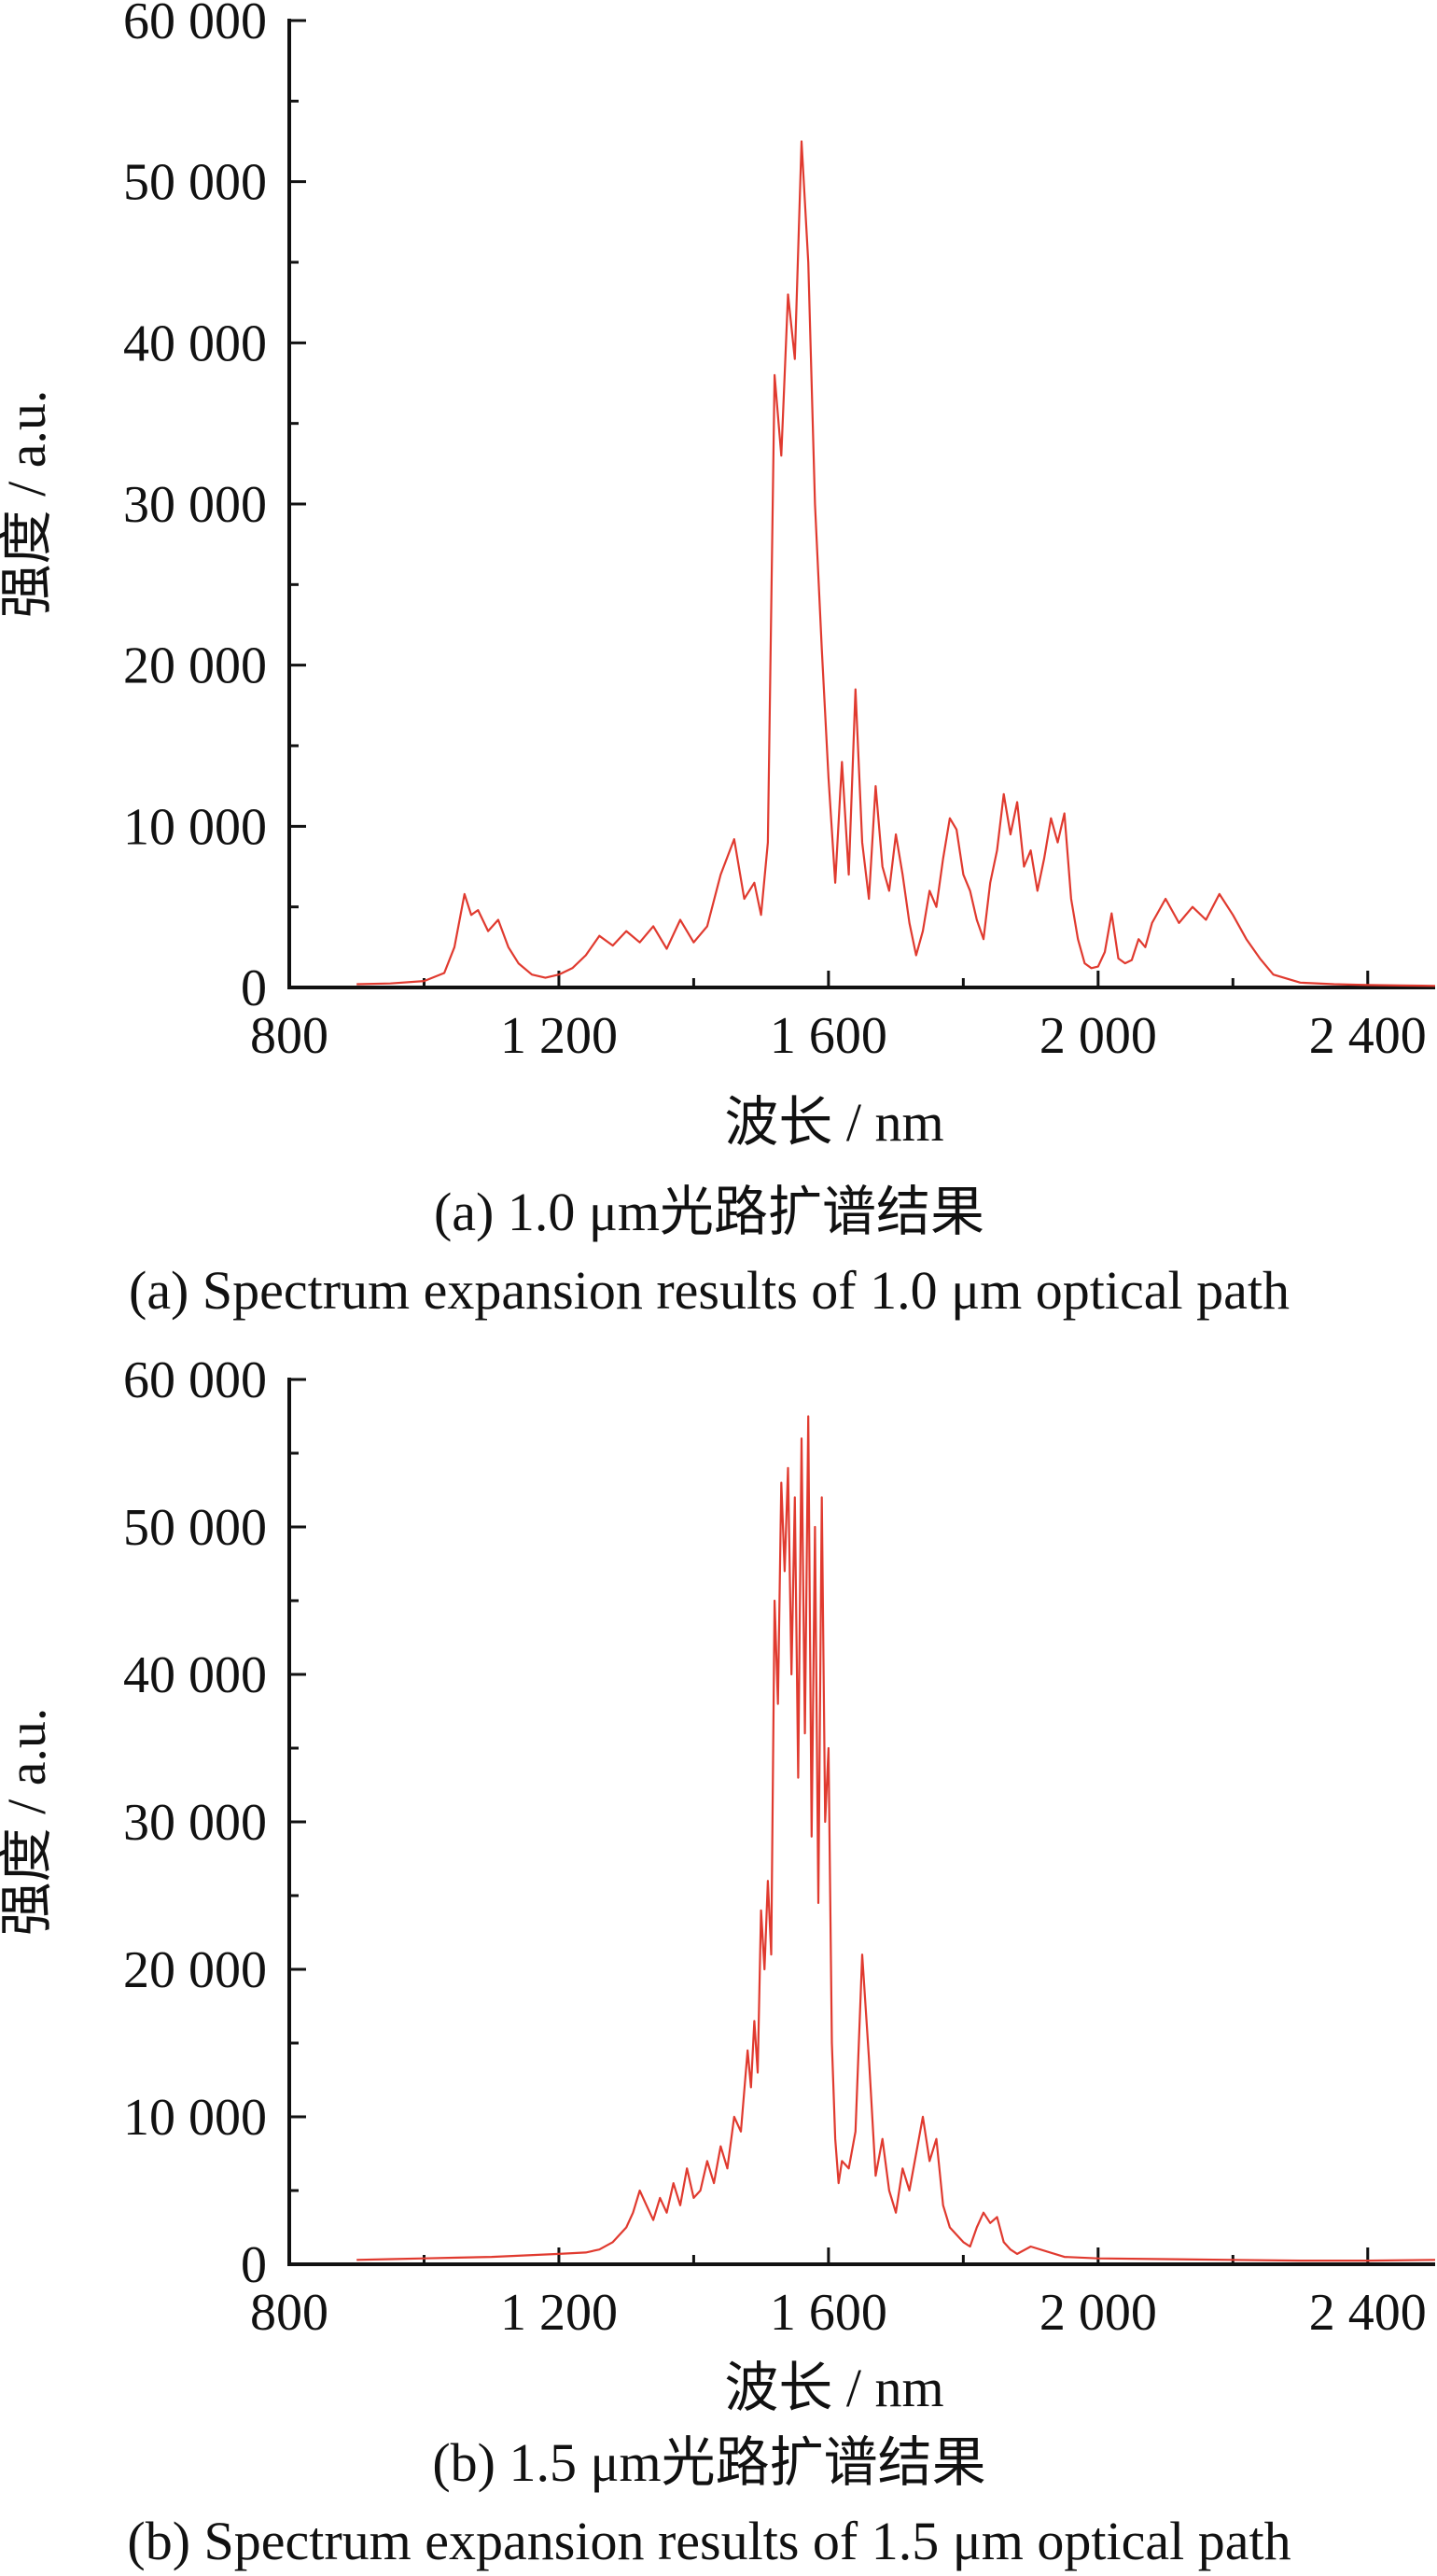 This screenshot has width=1437, height=2576. I want to click on x-axis-title-a: 波长 / nm, so click(833, 1122).